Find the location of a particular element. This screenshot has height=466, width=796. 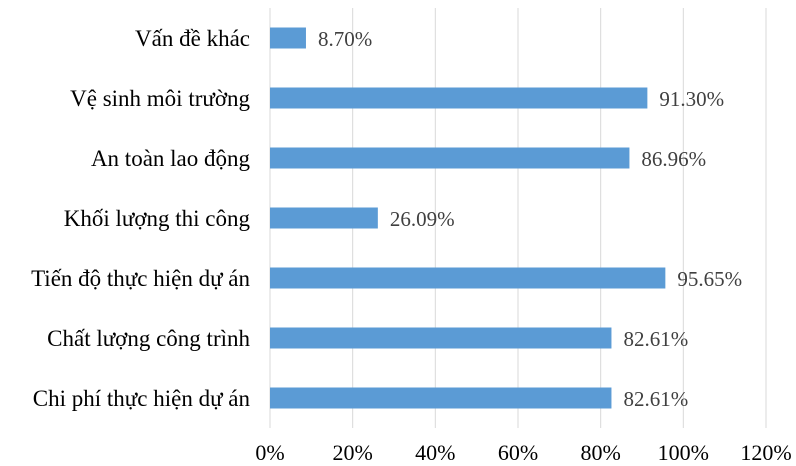

data-label: 26.09% is located at coordinates (422, 219).